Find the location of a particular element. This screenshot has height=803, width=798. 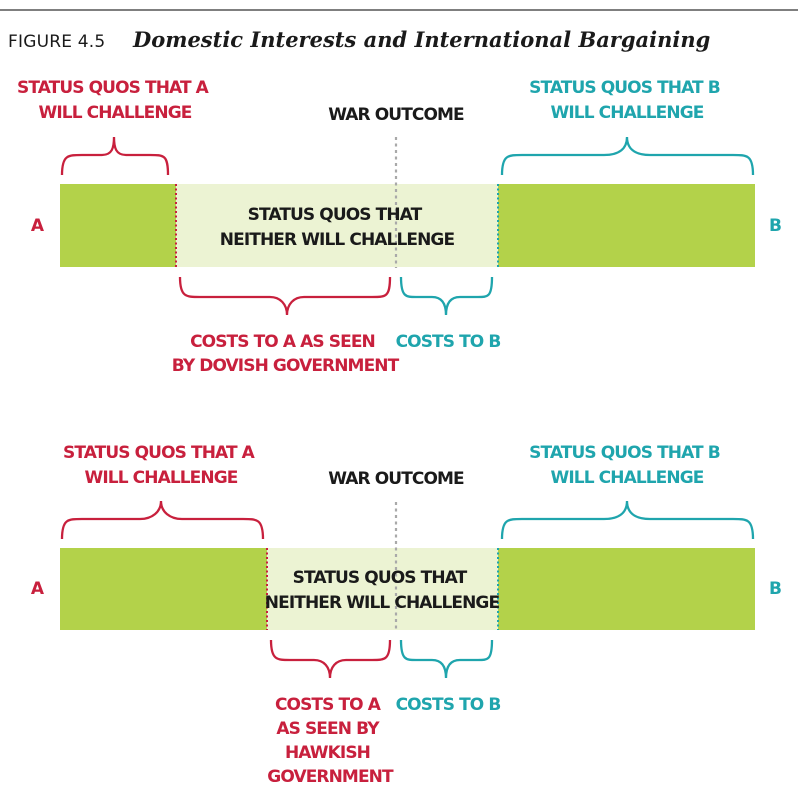

costs-a-label: COSTS TO A AS SEEN BY DOVISH GOVERNMENT is located at coordinates (286, 354).